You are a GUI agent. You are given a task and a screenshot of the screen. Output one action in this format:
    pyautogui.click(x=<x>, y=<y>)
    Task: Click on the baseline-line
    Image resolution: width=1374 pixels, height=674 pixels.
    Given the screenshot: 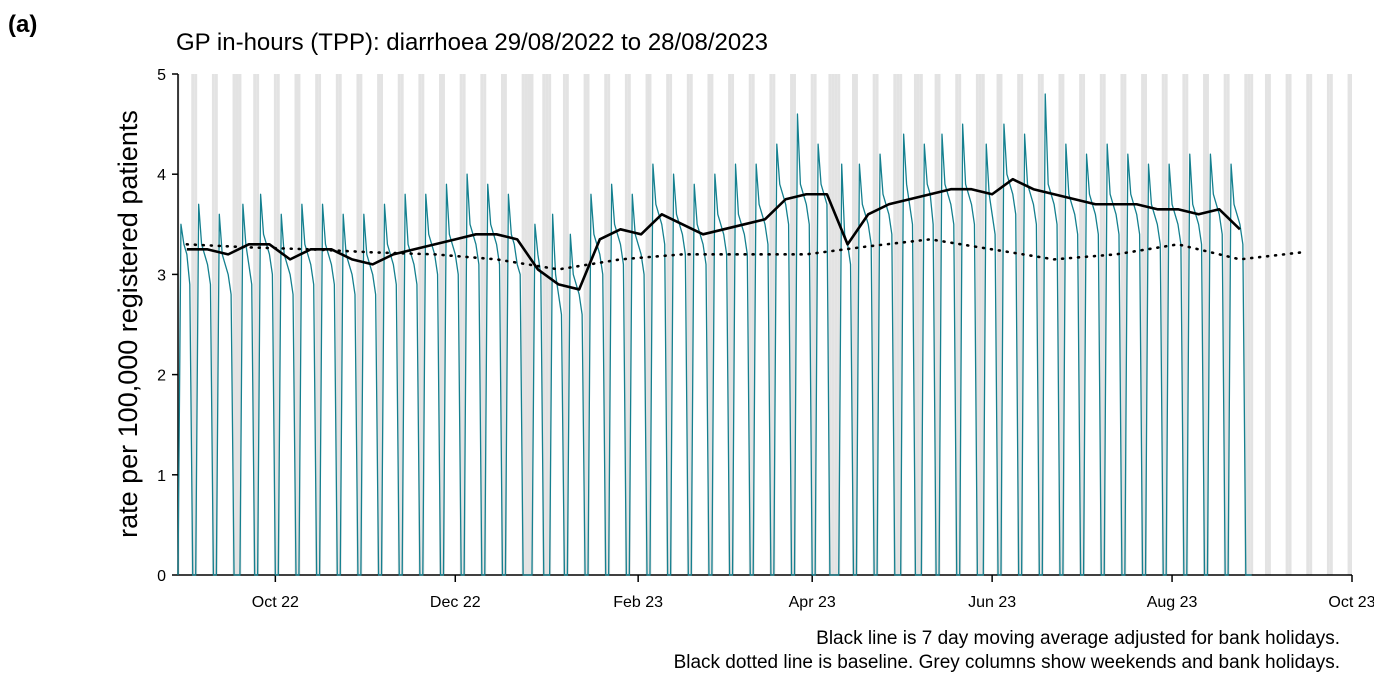 What is the action you would take?
    pyautogui.click(x=744, y=254)
    